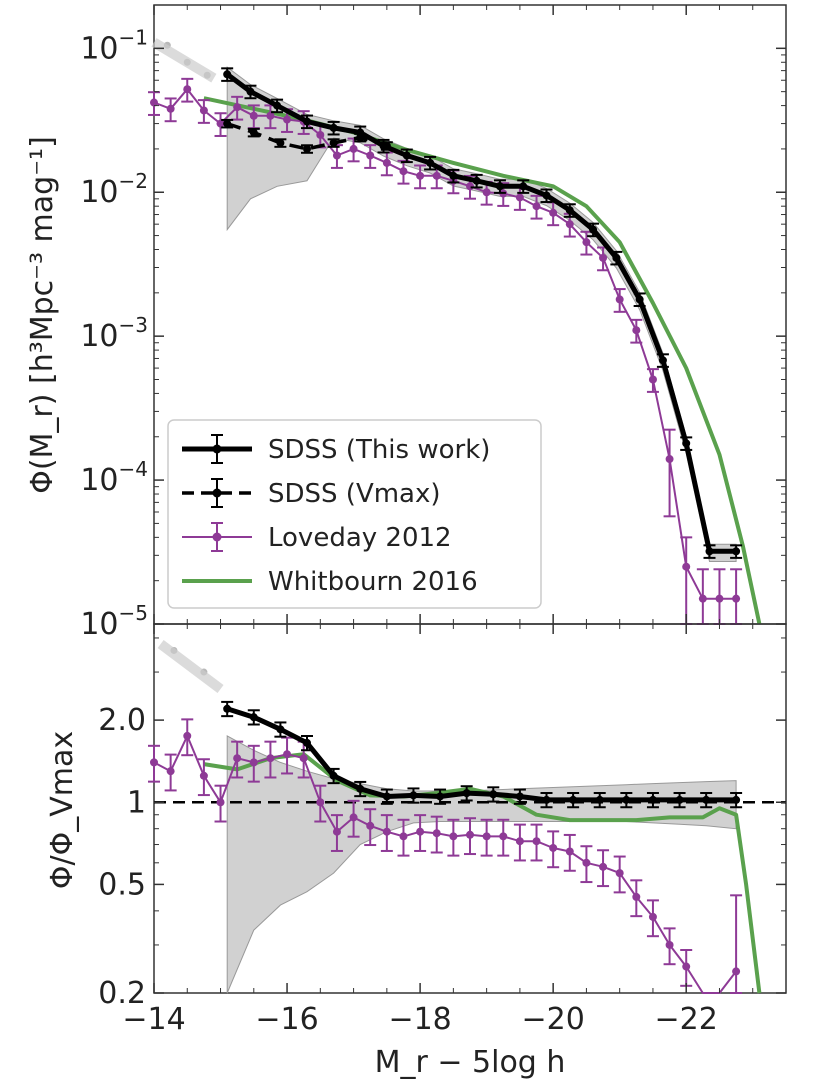 Image resolution: width=832 pixels, height=1087 pixels. What do you see at coordinates (153, 1019) in the screenshot?
I see `x-tick-label: −14` at bounding box center [153, 1019].